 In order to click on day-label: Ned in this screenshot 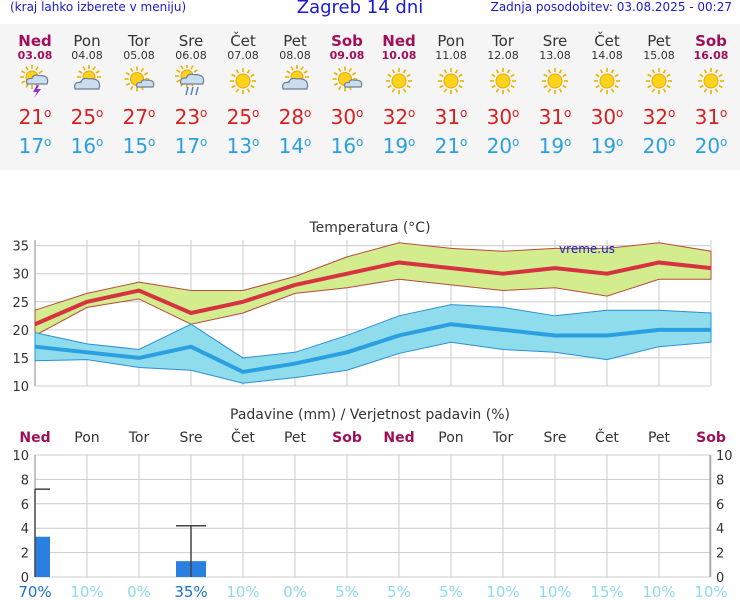, I will do `click(34, 438)`.